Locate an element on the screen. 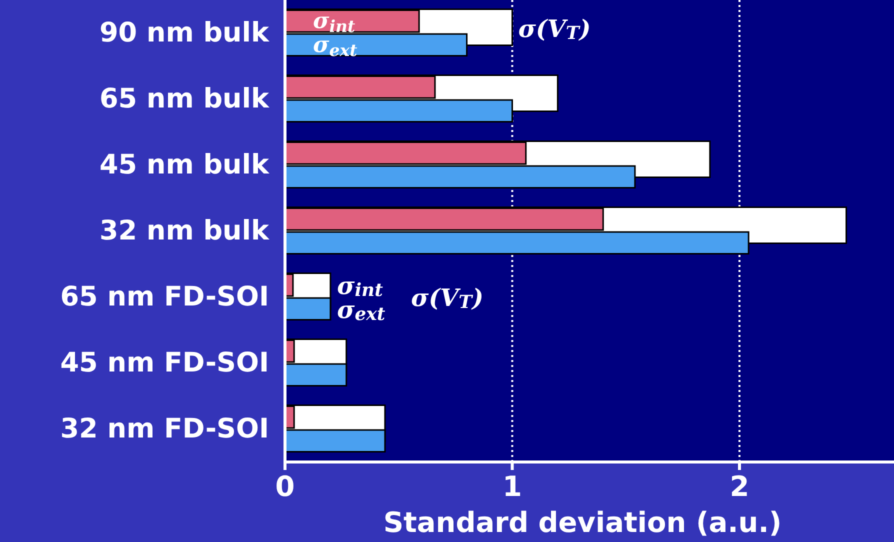  y-tick-label: 45 nm FD-SOI is located at coordinates (164, 363).